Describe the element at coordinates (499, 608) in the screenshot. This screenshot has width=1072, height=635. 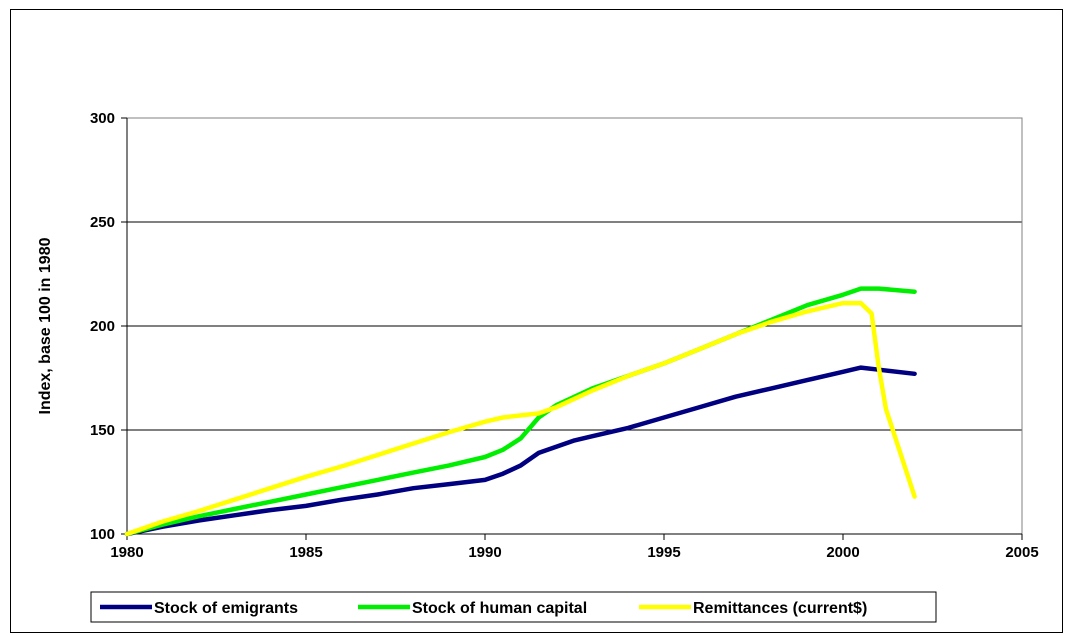
I see `legend-label: Stock of human capital` at that location.